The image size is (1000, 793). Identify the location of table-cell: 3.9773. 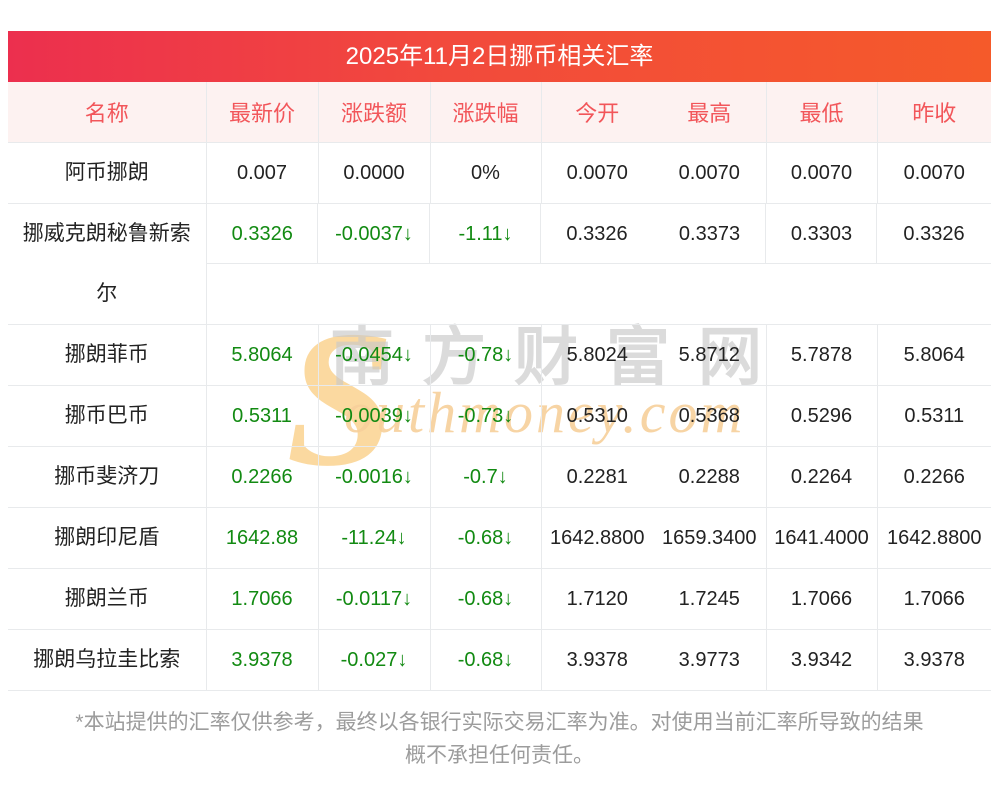
(709, 660).